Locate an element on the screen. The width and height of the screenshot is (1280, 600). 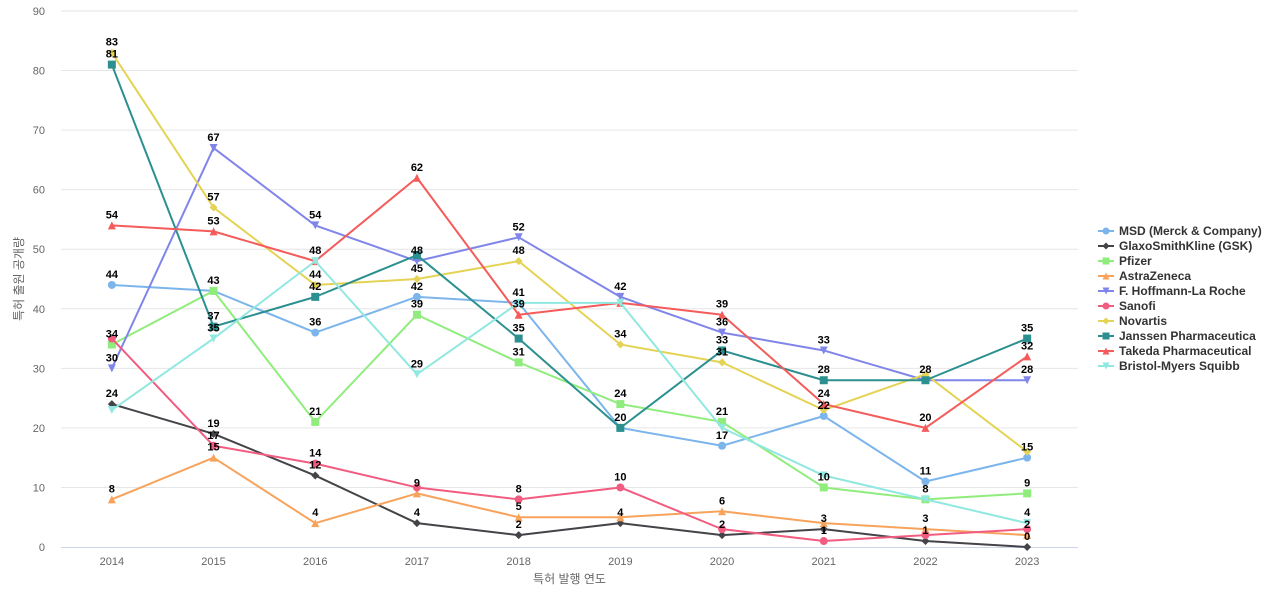
legend-item: Janssen Pharmaceutica is located at coordinates (1177, 336).